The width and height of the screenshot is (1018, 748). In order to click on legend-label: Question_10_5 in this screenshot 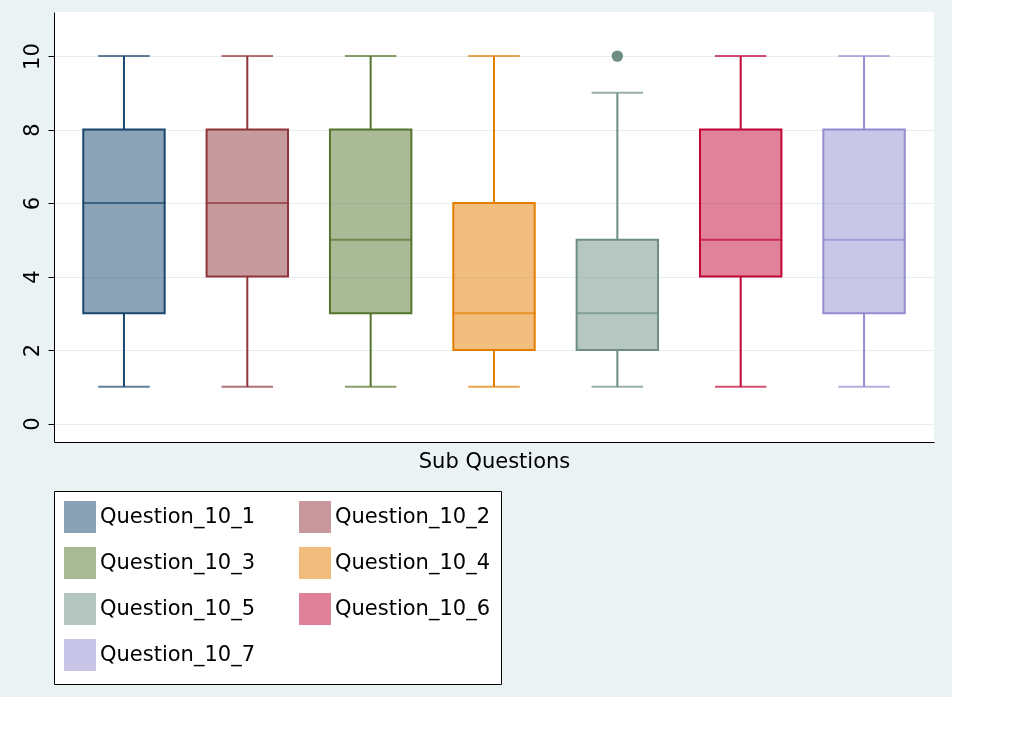, I will do `click(178, 608)`.